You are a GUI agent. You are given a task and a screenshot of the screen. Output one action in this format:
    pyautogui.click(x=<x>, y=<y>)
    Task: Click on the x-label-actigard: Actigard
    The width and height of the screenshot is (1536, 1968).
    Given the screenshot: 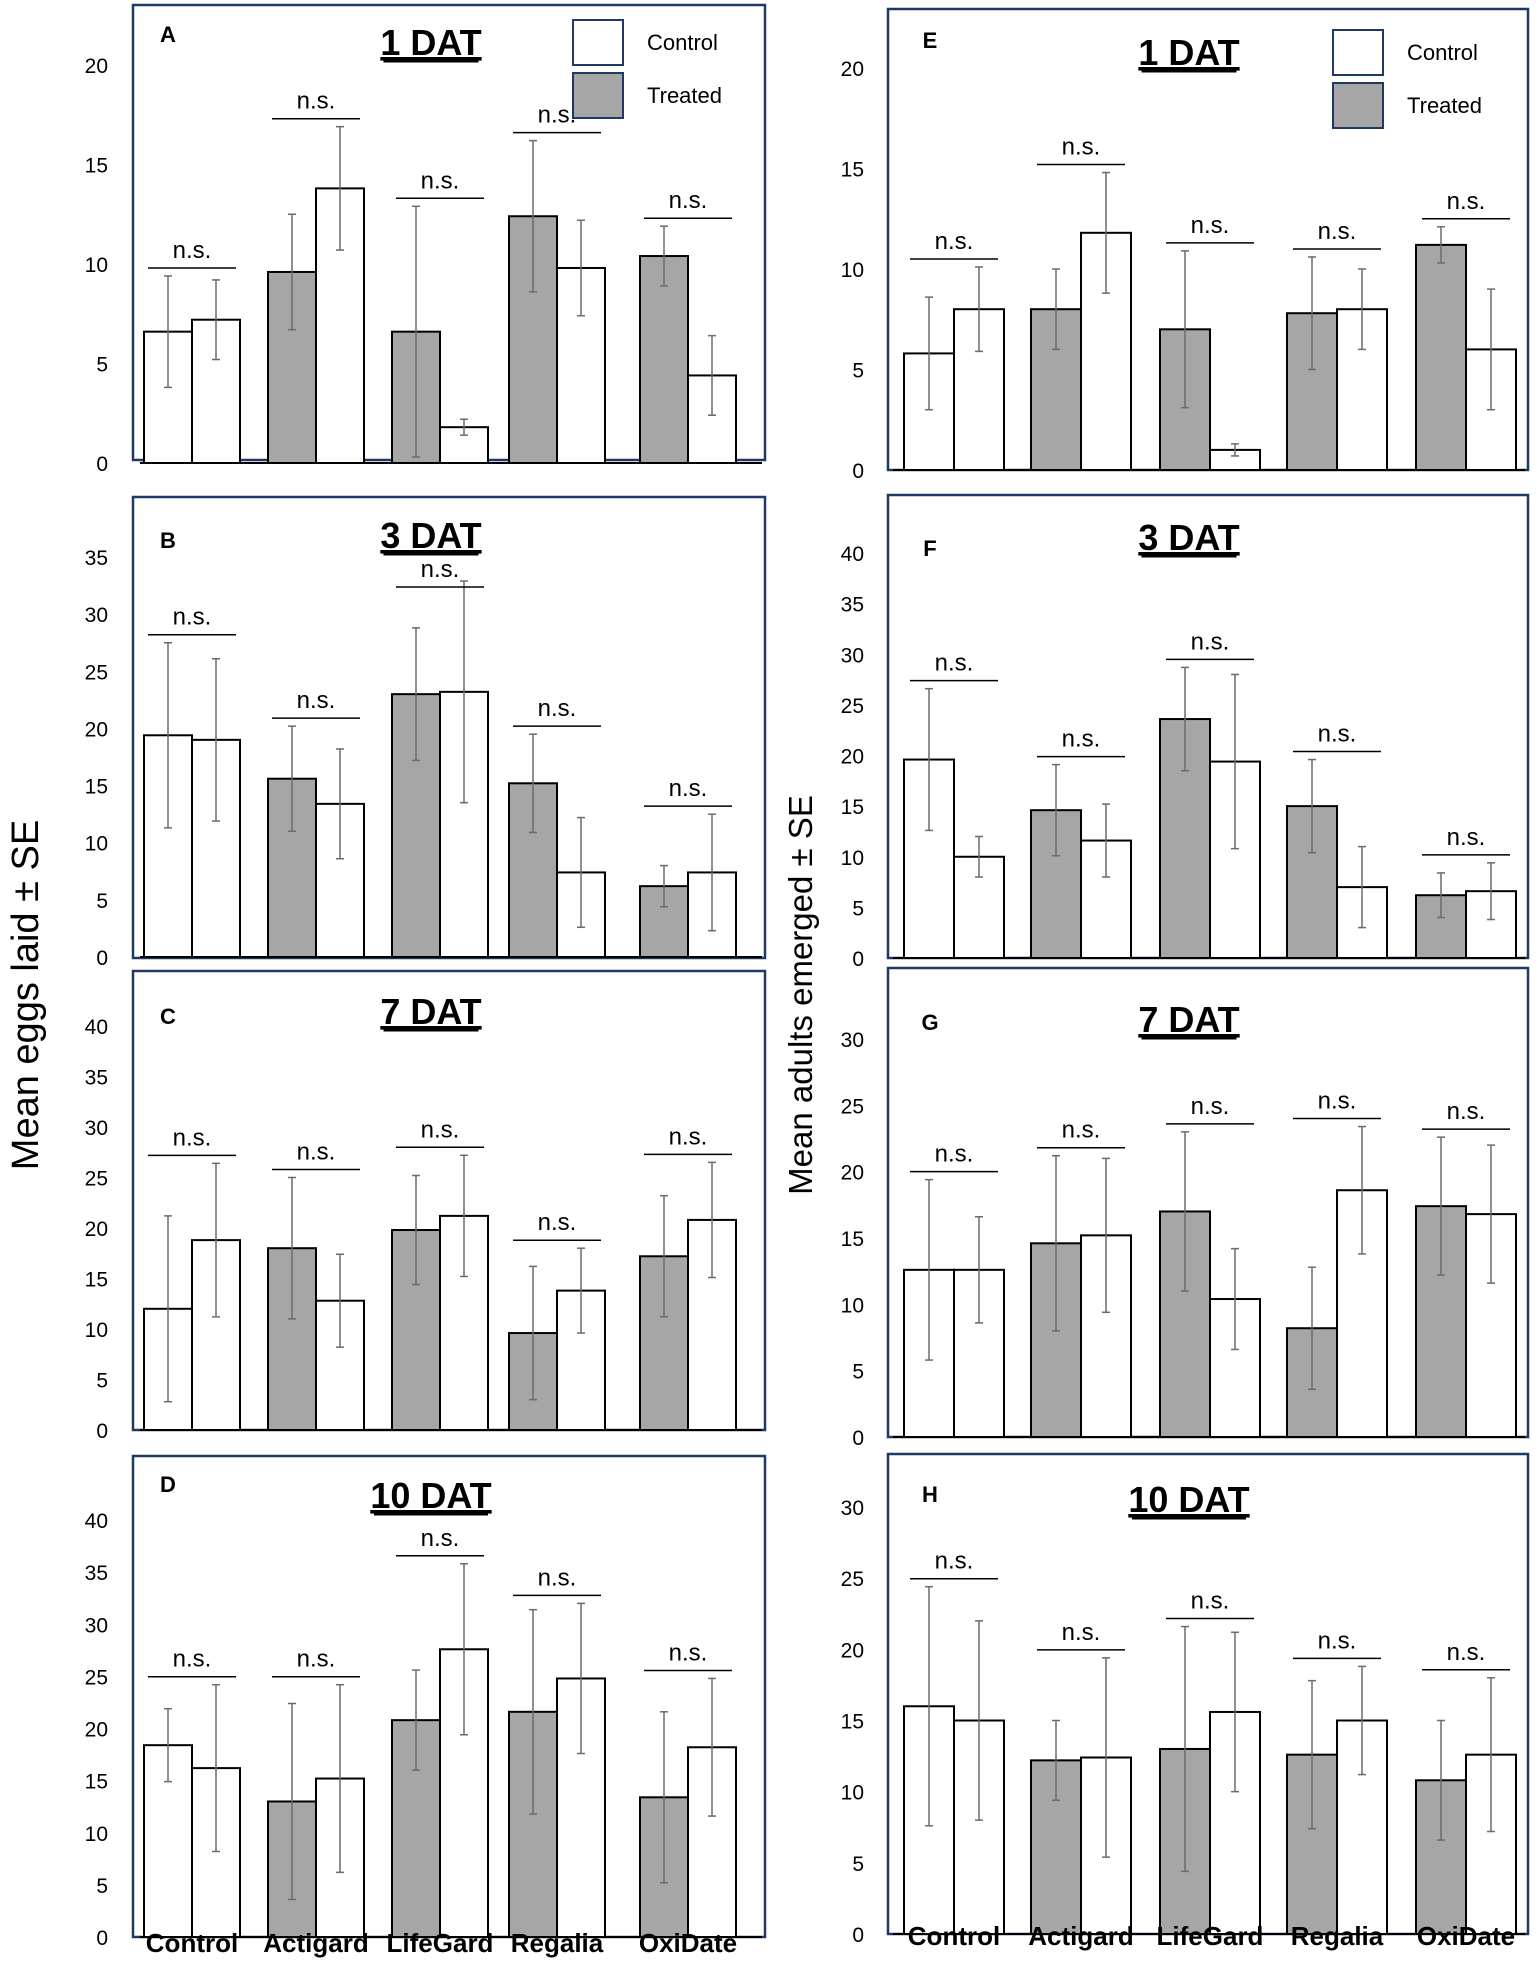 What is the action you would take?
    pyautogui.click(x=315, y=1943)
    